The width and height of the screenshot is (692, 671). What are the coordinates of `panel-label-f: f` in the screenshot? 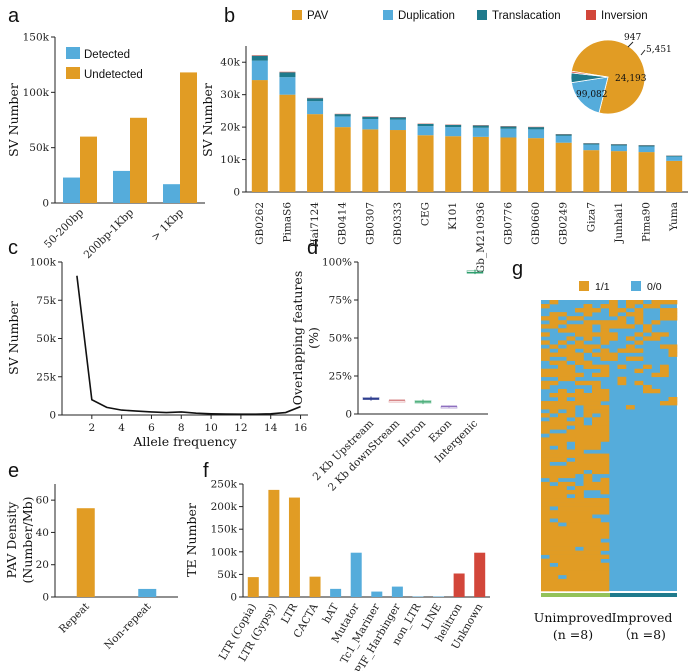 It's located at (206, 471).